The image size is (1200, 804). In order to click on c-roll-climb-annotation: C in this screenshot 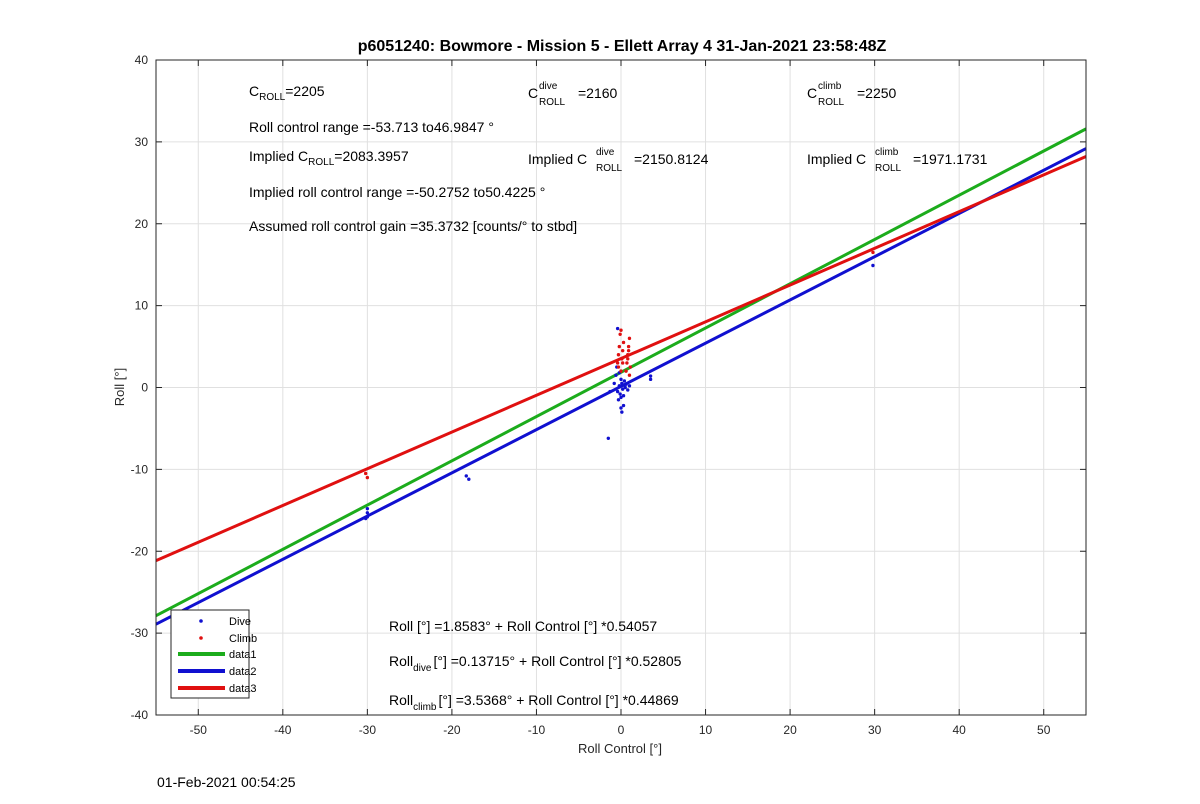, I will do `click(812, 93)`.